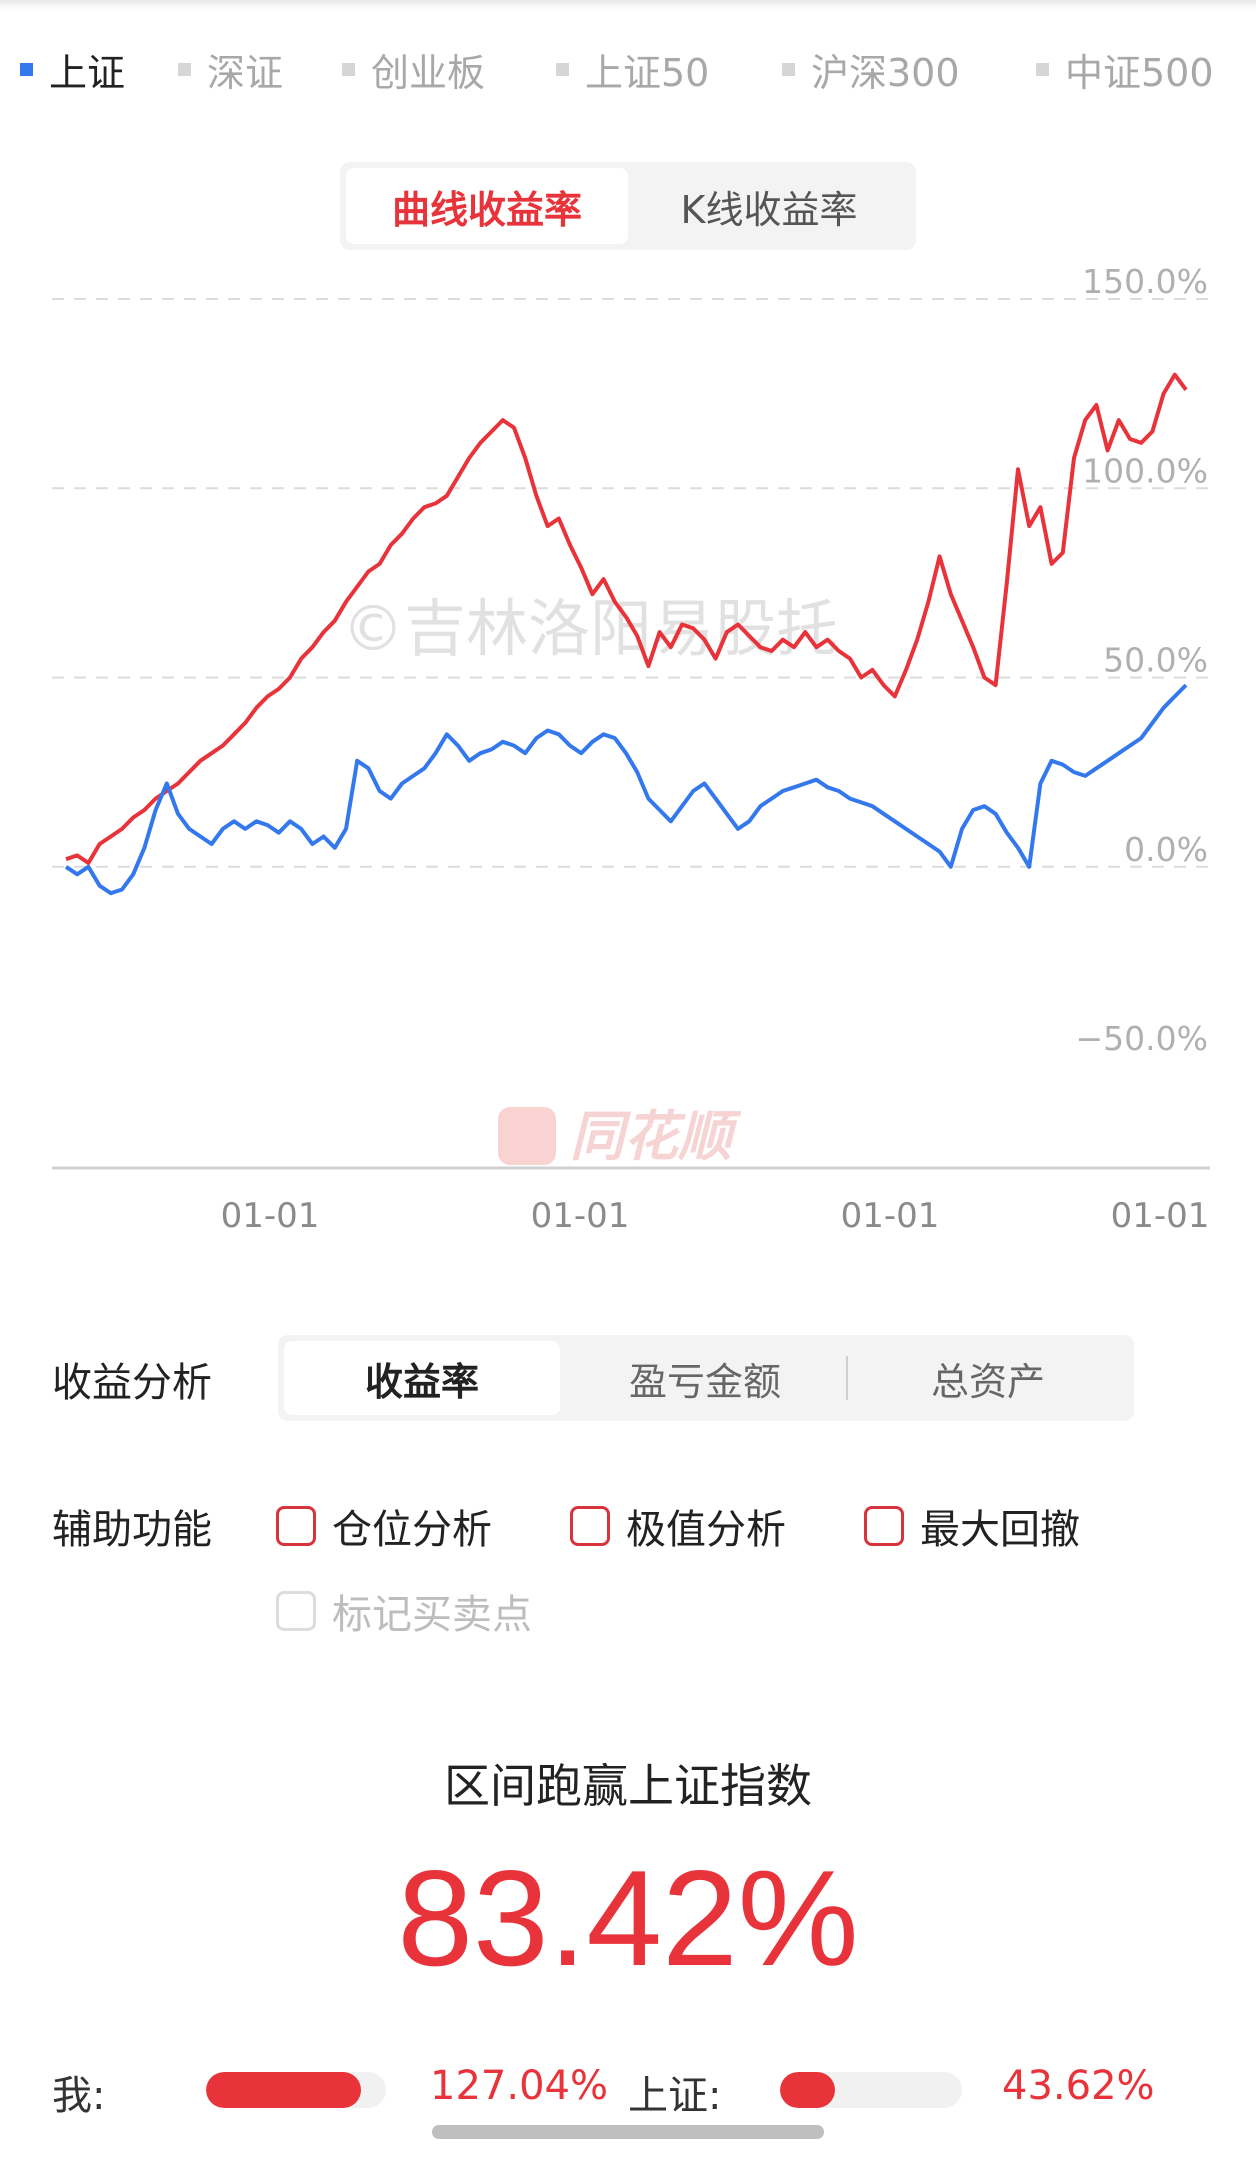 The image size is (1256, 2167). Describe the element at coordinates (706, 1530) in the screenshot. I see `checkbox-label: 极值分析` at that location.